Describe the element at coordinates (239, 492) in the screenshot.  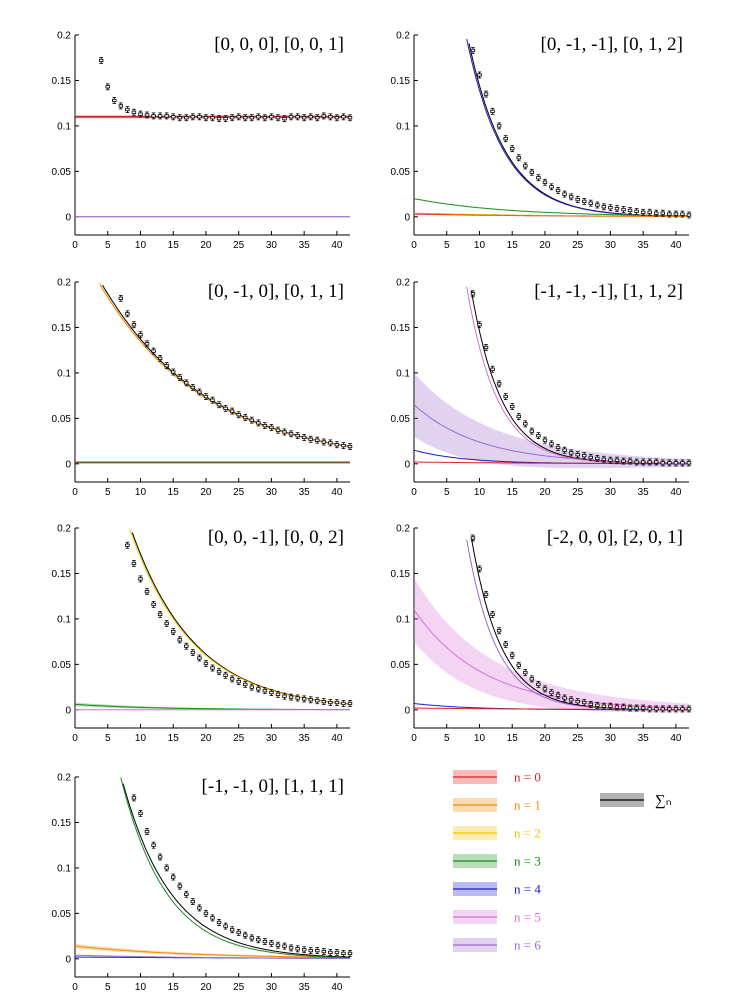
I see `x-tick-label: 25` at that location.